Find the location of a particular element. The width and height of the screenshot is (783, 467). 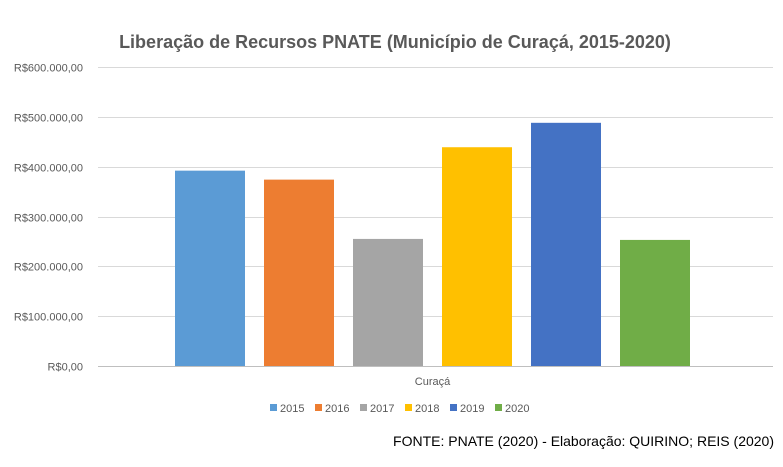

y-tick-label: R$600.000,00 is located at coordinates (48, 69).